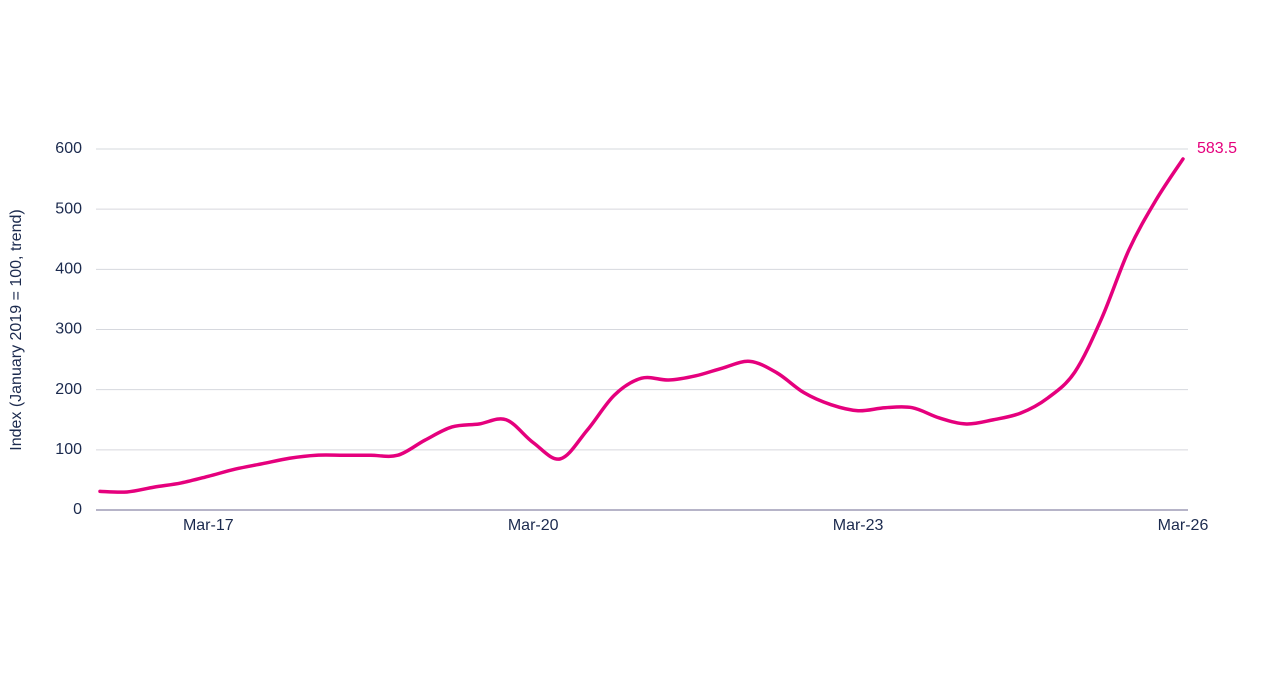 This screenshot has width=1280, height=675. Describe the element at coordinates (68, 389) in the screenshot. I see `y-tick-label: 200` at that location.